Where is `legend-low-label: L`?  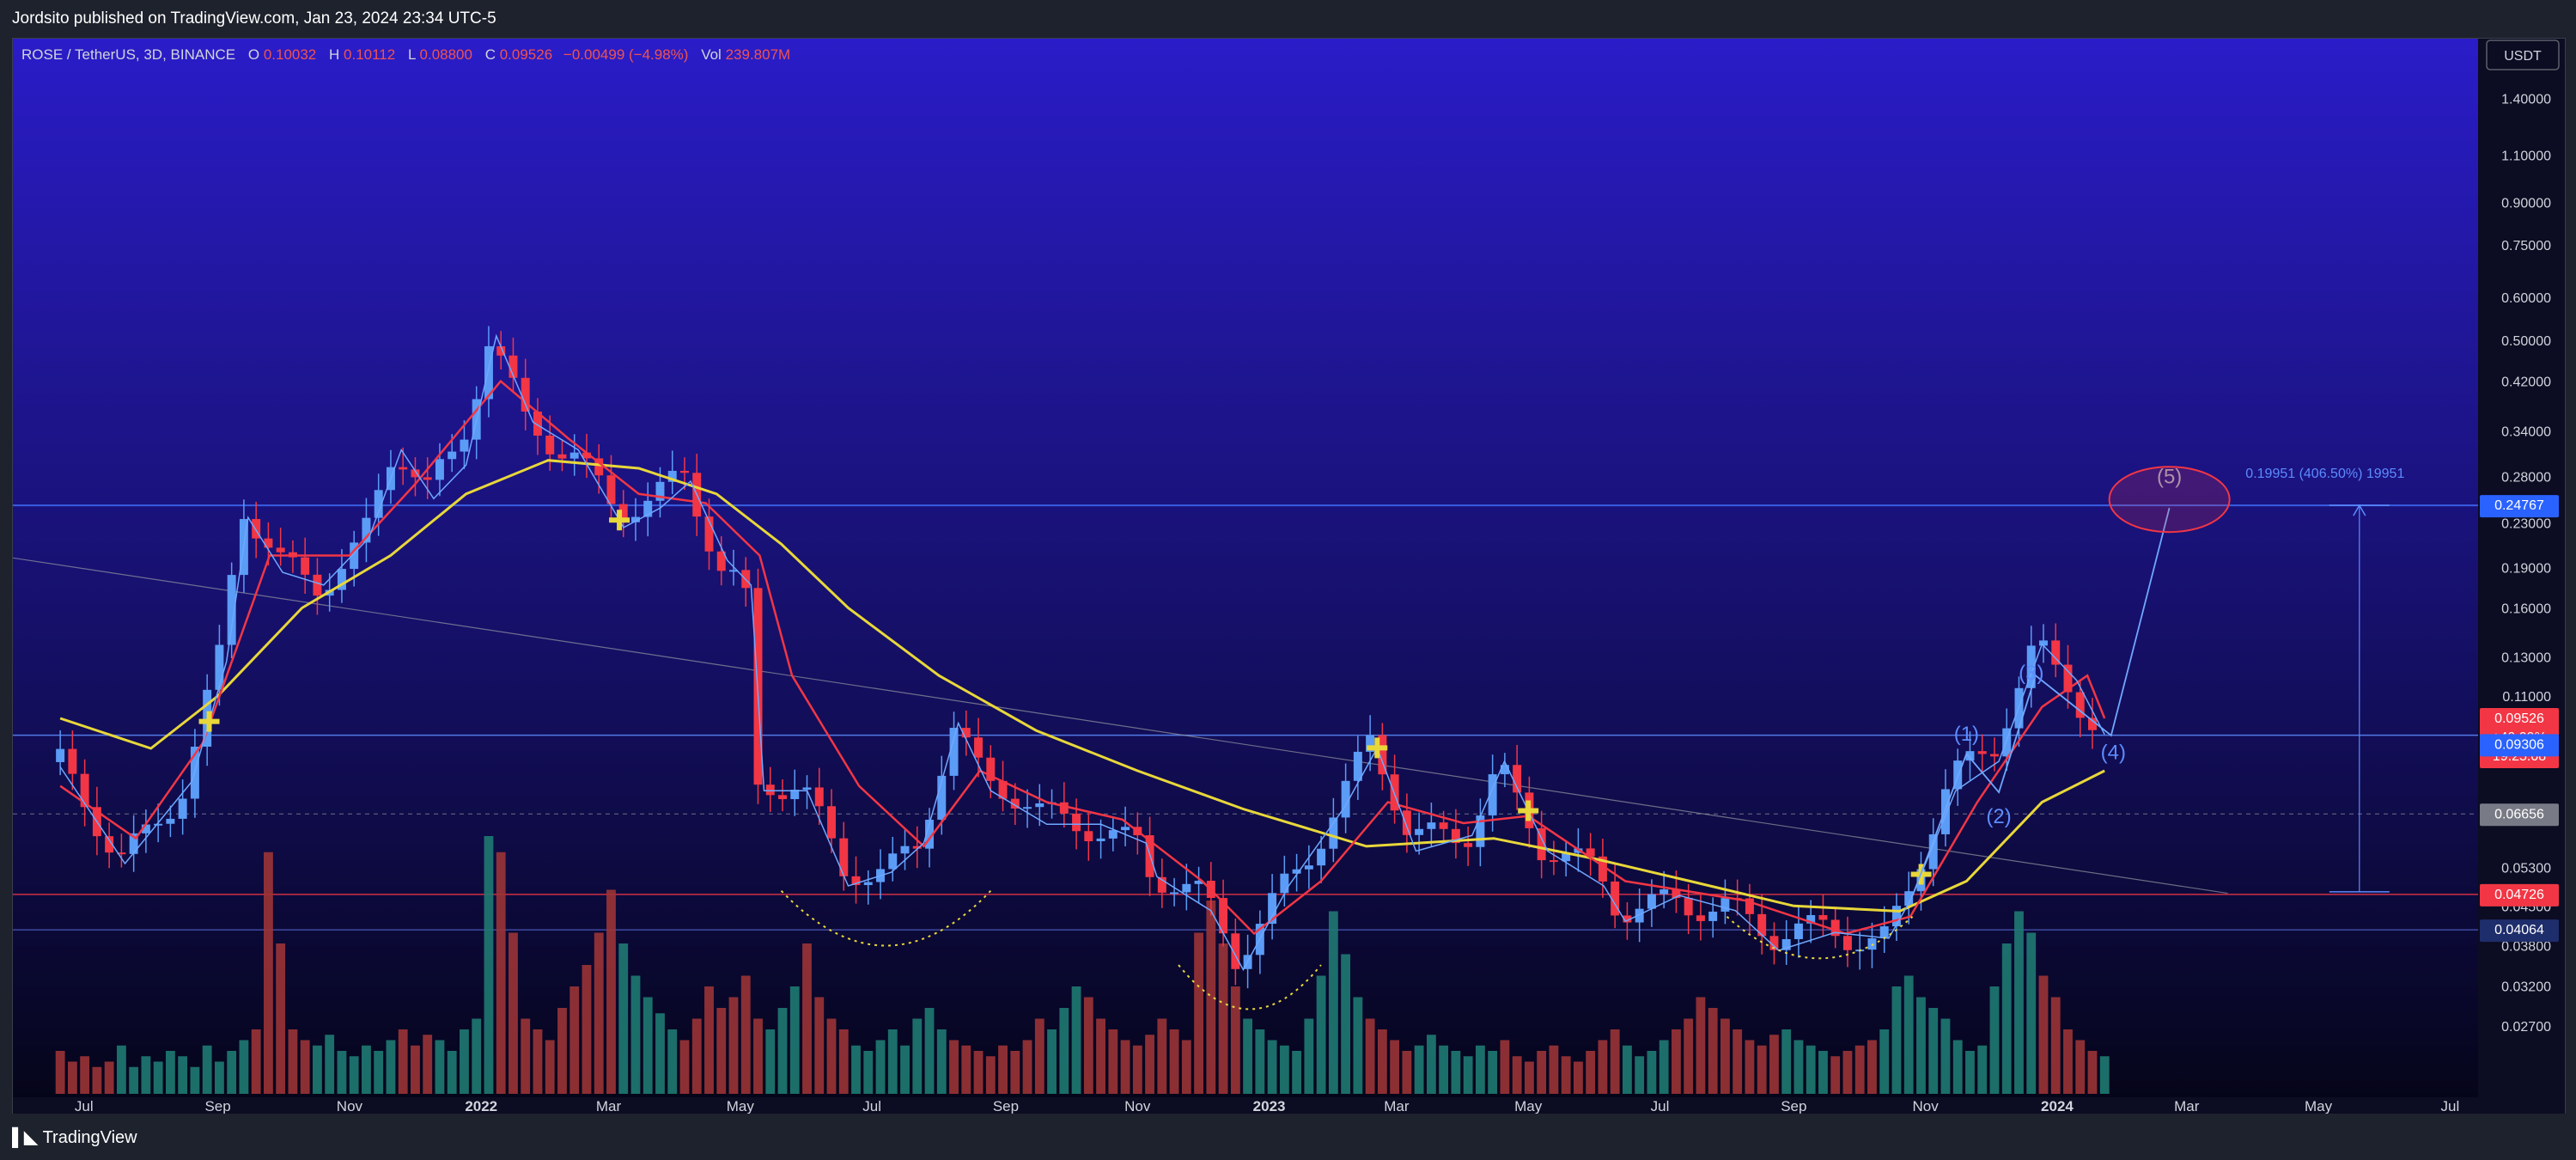
legend-low-label: L is located at coordinates (412, 54).